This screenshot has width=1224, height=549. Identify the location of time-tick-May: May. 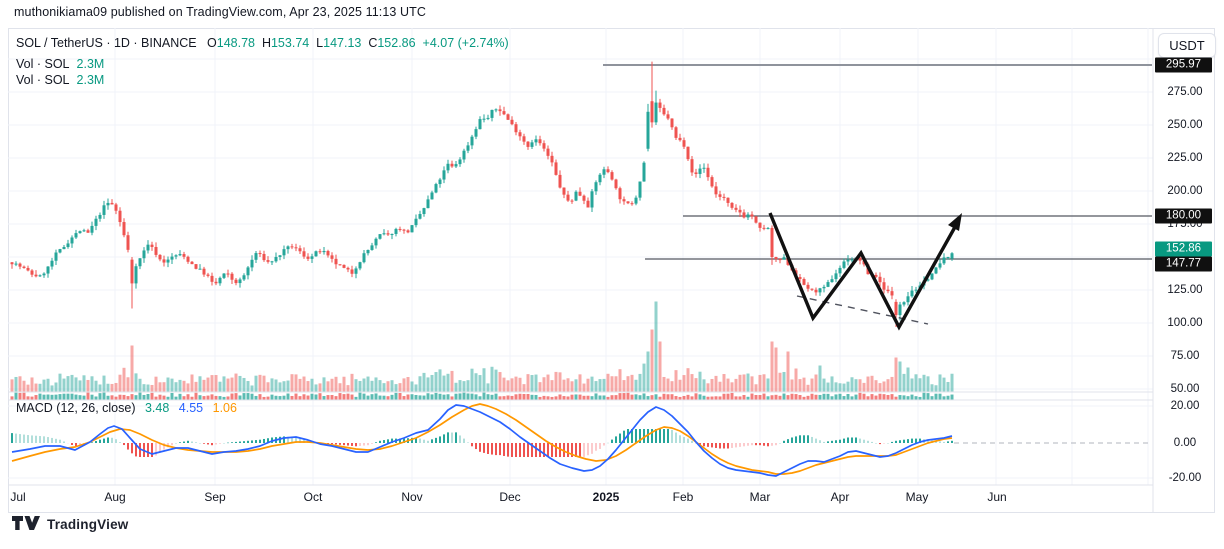
(917, 497).